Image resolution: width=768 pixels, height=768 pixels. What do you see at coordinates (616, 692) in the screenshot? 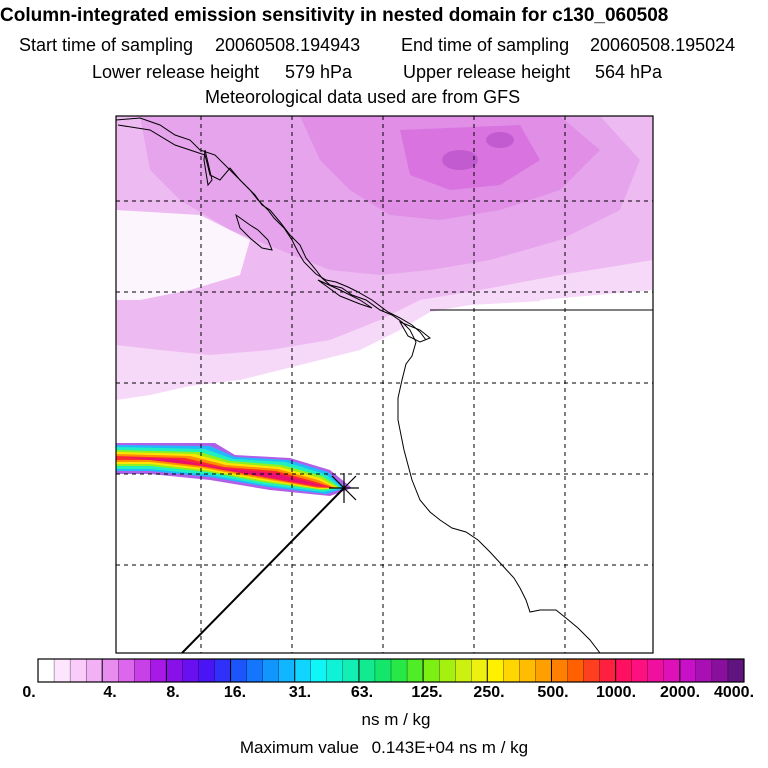
I see `colorbar-label-9: 1000.` at bounding box center [616, 692].